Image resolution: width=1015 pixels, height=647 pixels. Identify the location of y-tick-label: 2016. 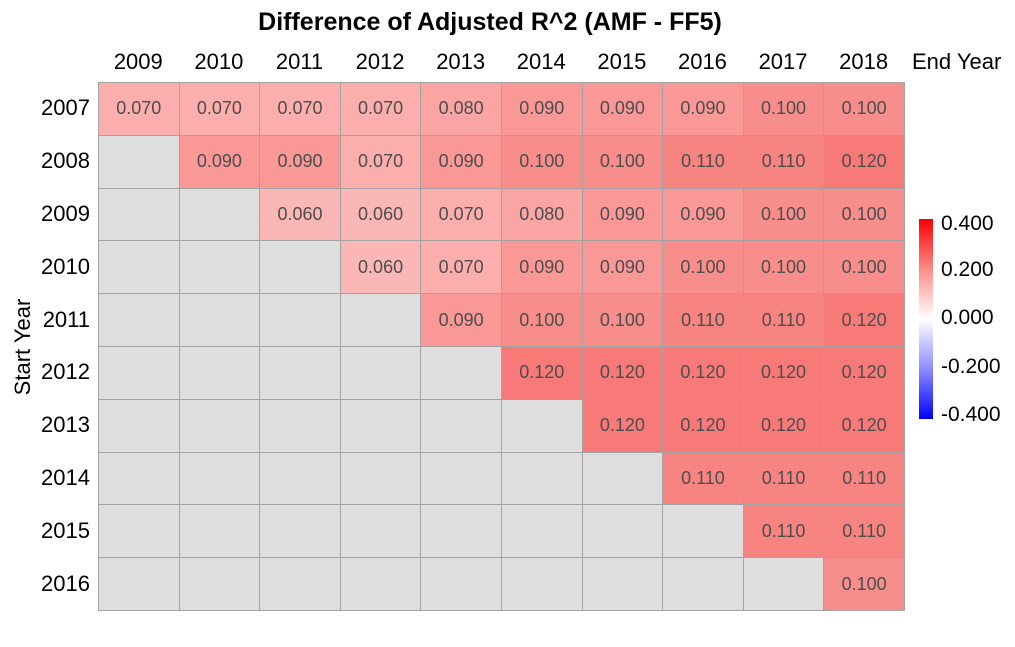
(65, 583).